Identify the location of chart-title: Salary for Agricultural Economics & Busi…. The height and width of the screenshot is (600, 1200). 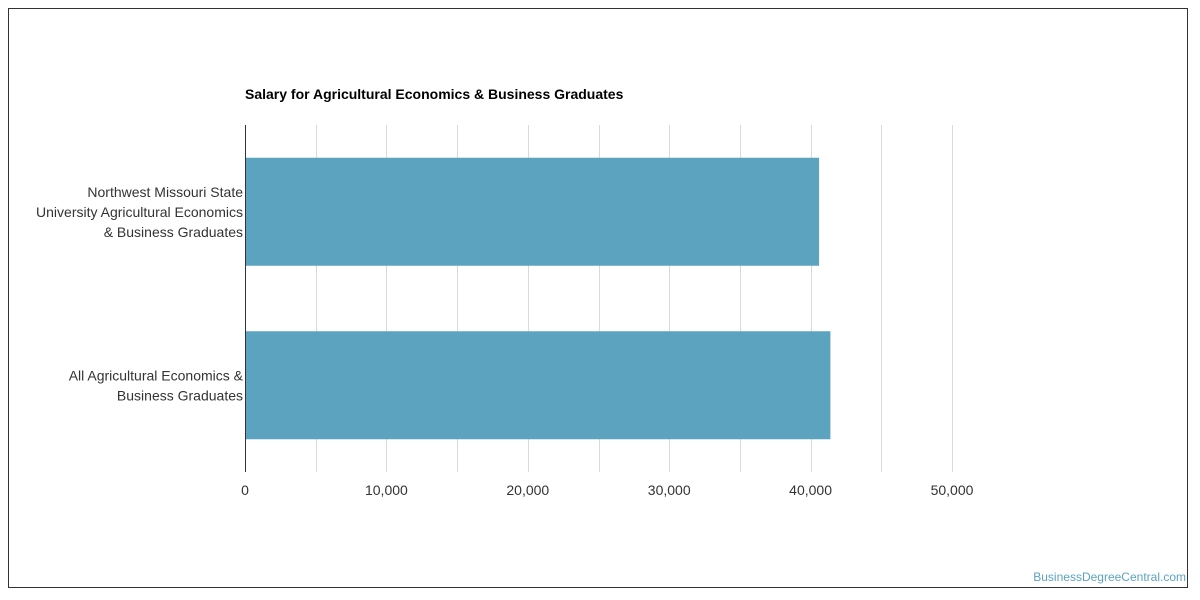
(434, 94).